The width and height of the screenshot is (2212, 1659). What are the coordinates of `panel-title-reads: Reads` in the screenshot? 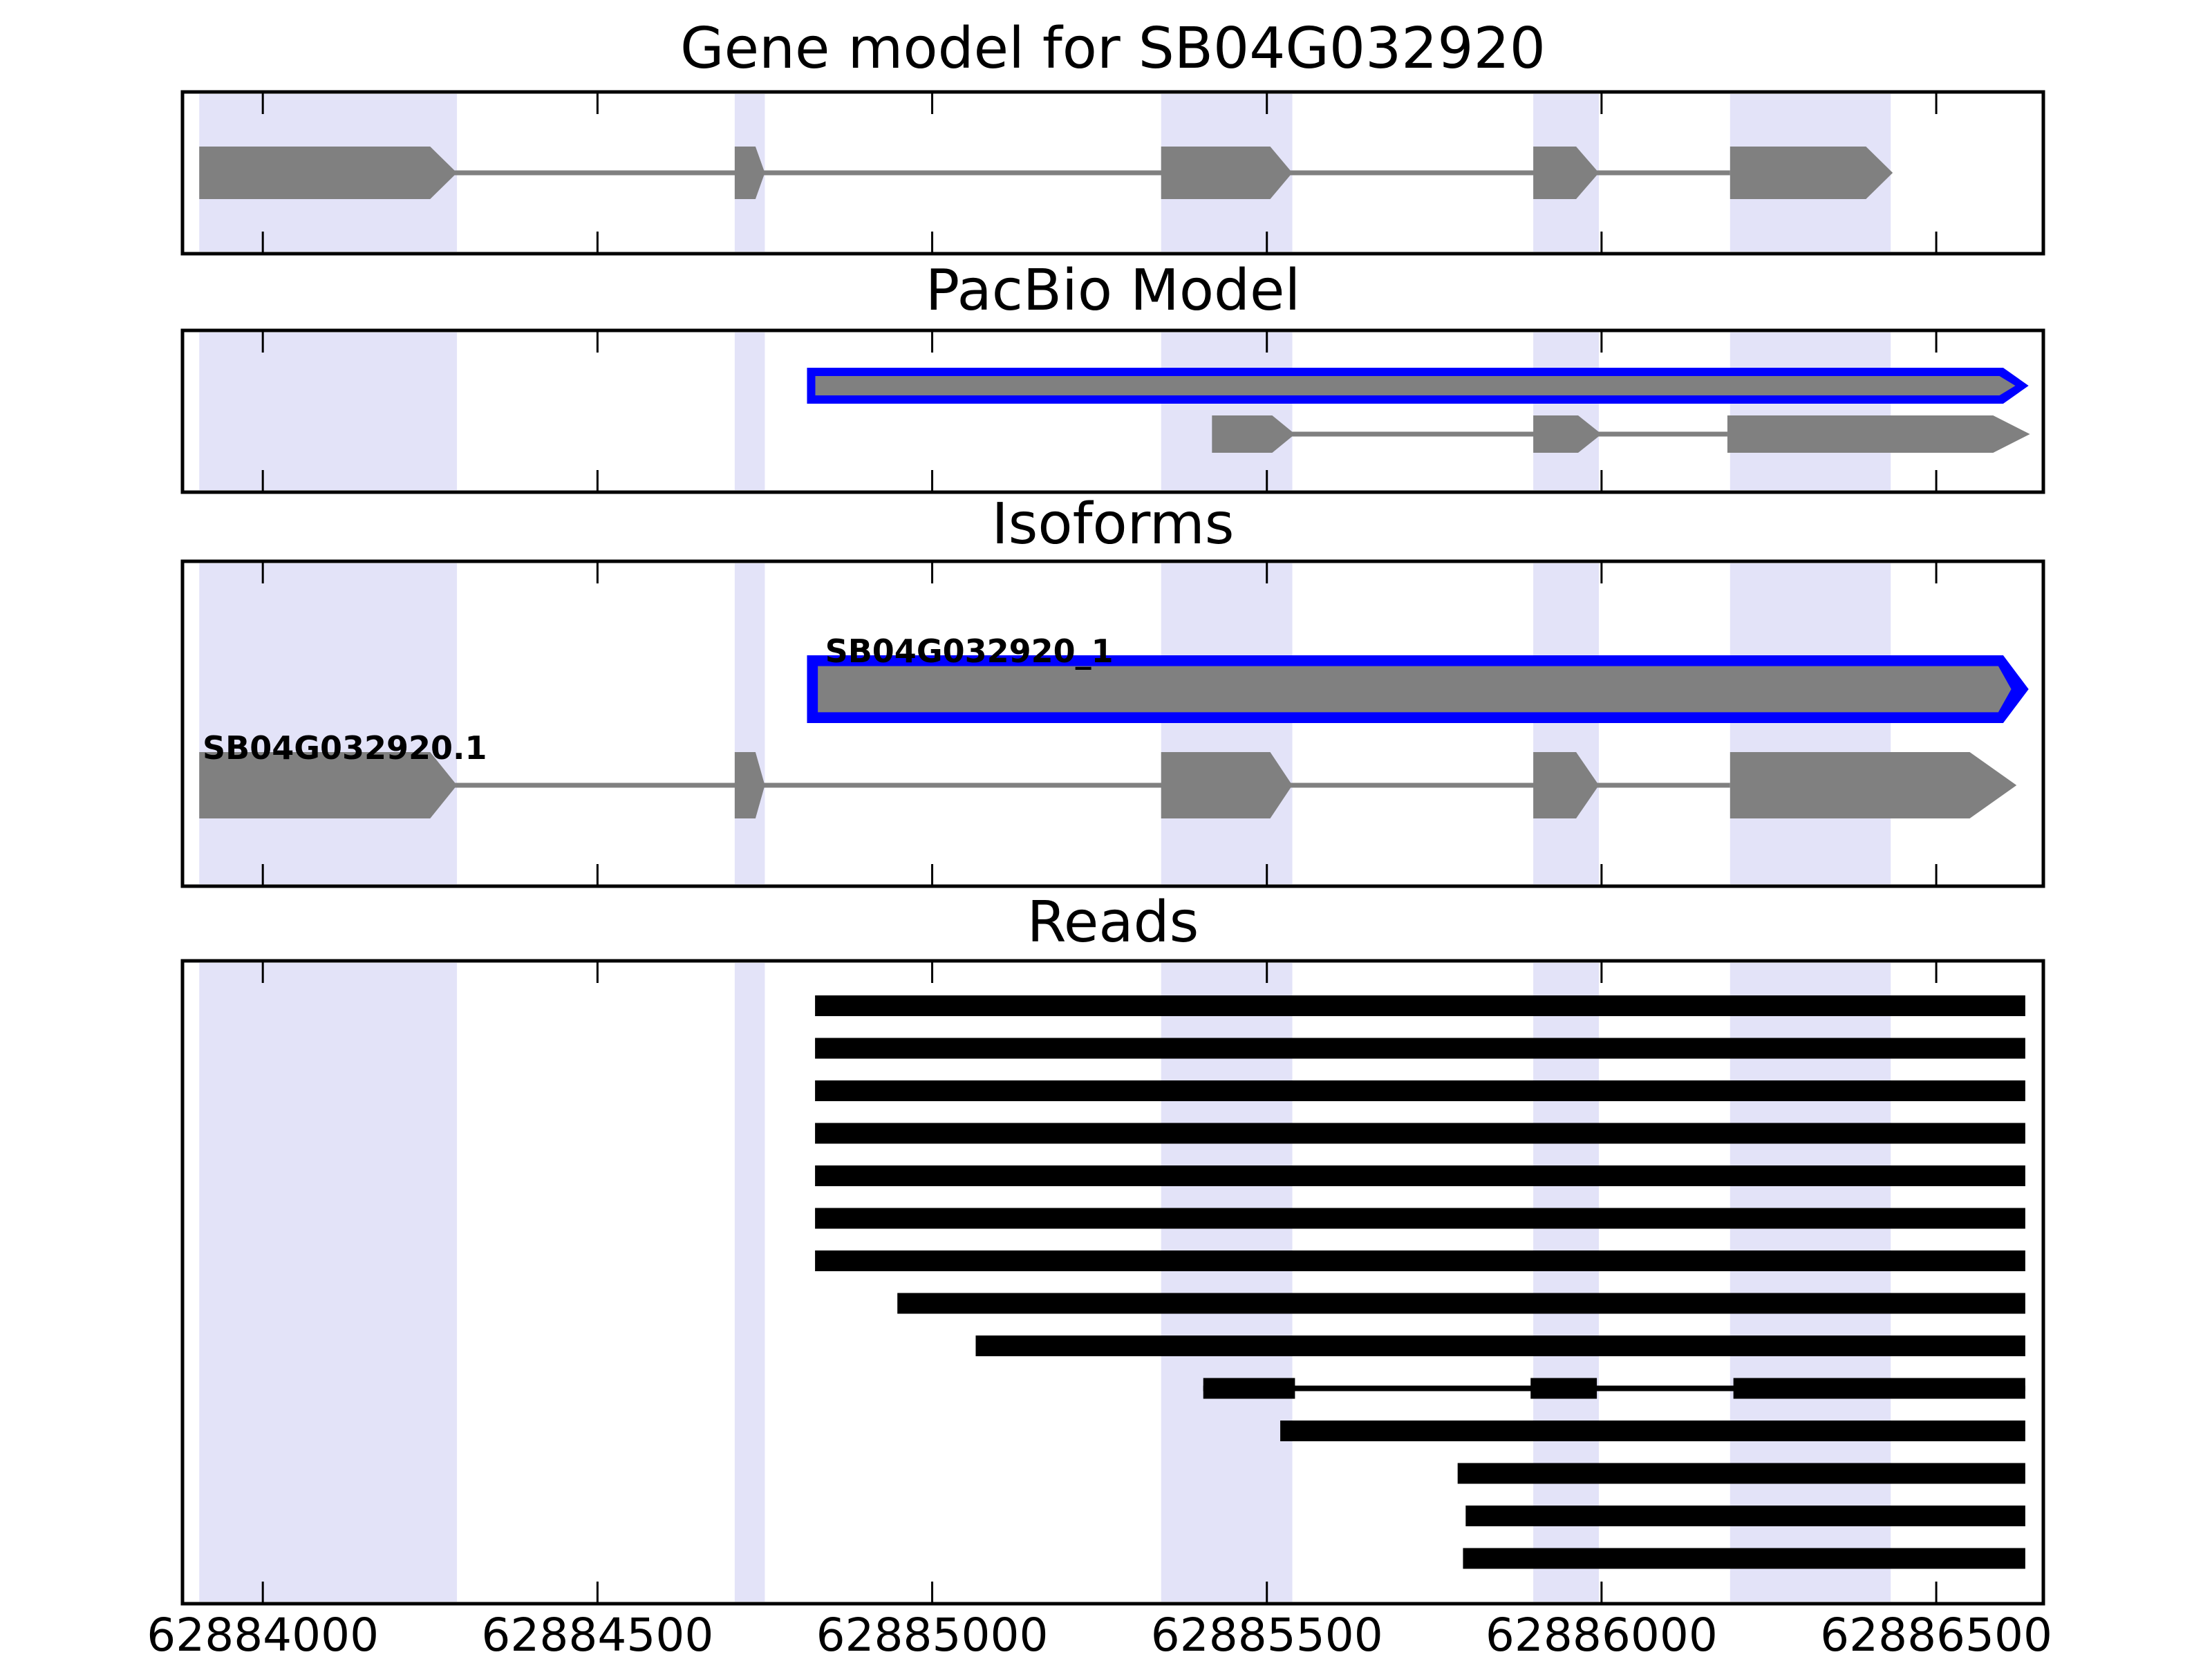 It's located at (1113, 922).